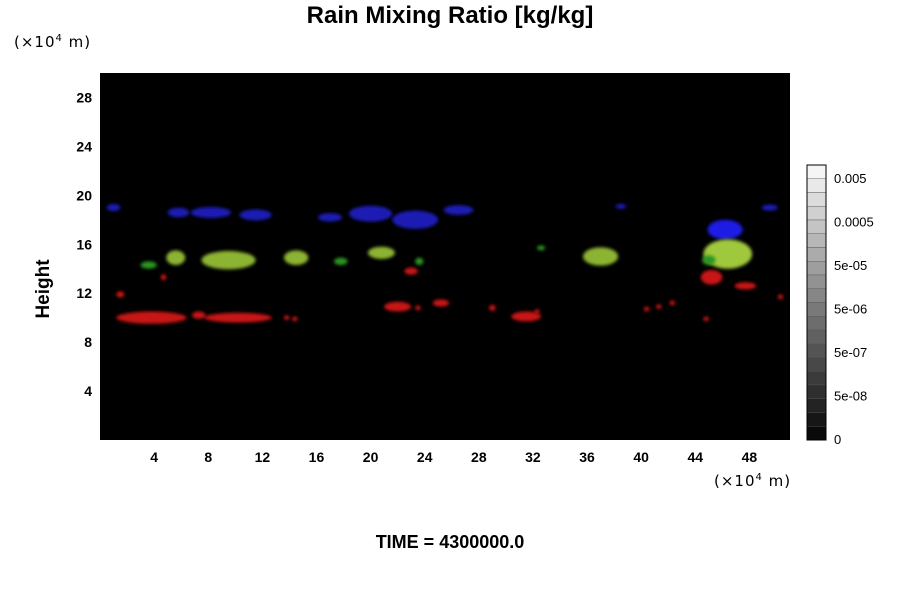 The image size is (900, 600). I want to click on y-tick-label: 4, so click(88, 391).